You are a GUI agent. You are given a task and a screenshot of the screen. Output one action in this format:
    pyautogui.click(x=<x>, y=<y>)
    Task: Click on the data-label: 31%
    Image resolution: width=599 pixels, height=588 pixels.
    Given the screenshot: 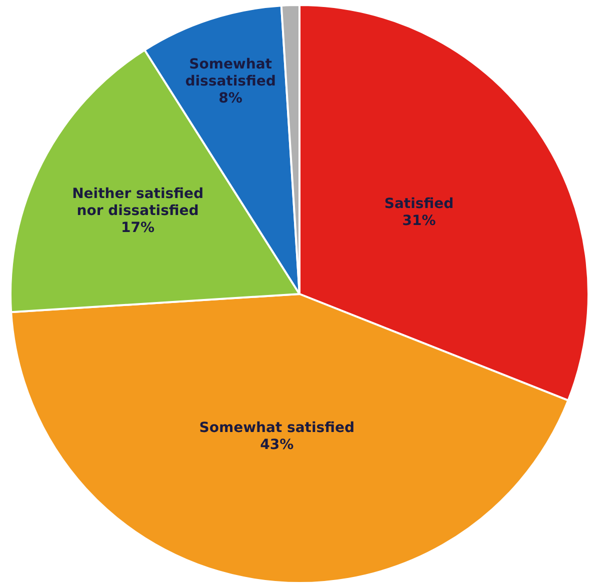 What is the action you would take?
    pyautogui.click(x=419, y=220)
    